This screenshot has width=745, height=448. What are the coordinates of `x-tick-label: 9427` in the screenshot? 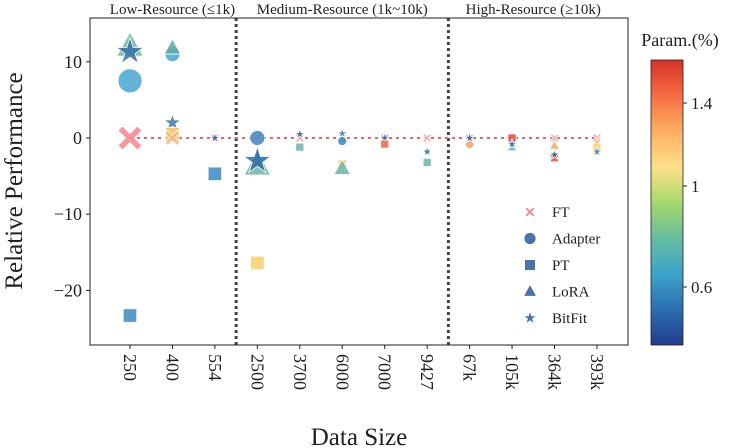 It's located at (427, 372).